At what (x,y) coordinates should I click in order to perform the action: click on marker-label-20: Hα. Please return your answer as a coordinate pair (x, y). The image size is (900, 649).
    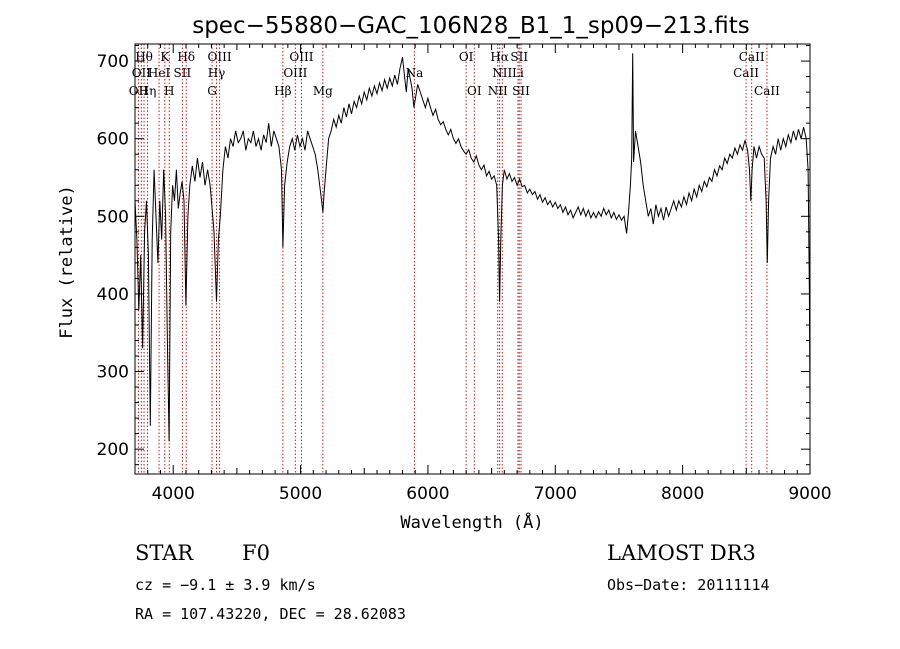
    Looking at the image, I should click on (499, 57).